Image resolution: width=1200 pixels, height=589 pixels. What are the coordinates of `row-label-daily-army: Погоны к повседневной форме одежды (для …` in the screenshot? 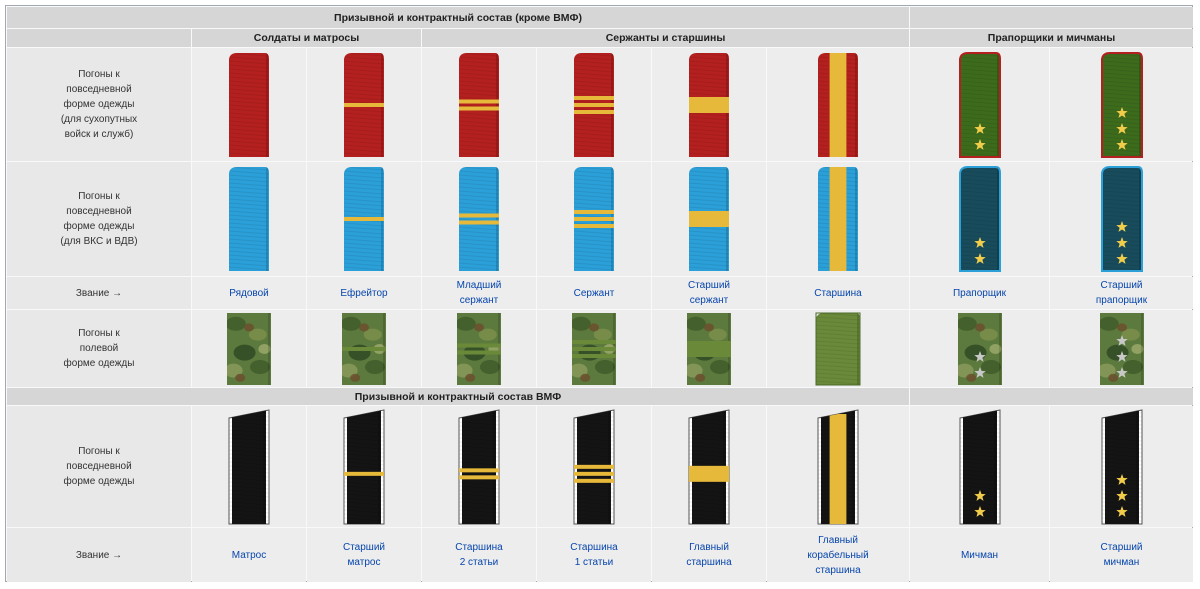 It's located at (99, 104).